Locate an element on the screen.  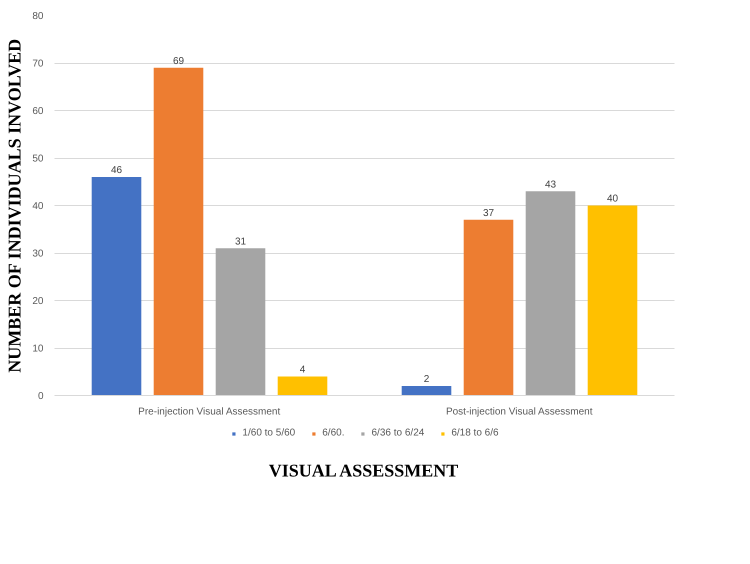
data-label: 4 is located at coordinates (303, 370).